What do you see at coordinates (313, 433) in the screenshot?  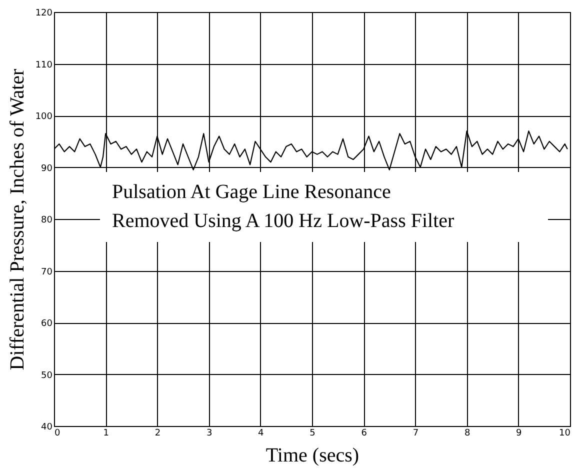 I see `x-tick-label: 5` at bounding box center [313, 433].